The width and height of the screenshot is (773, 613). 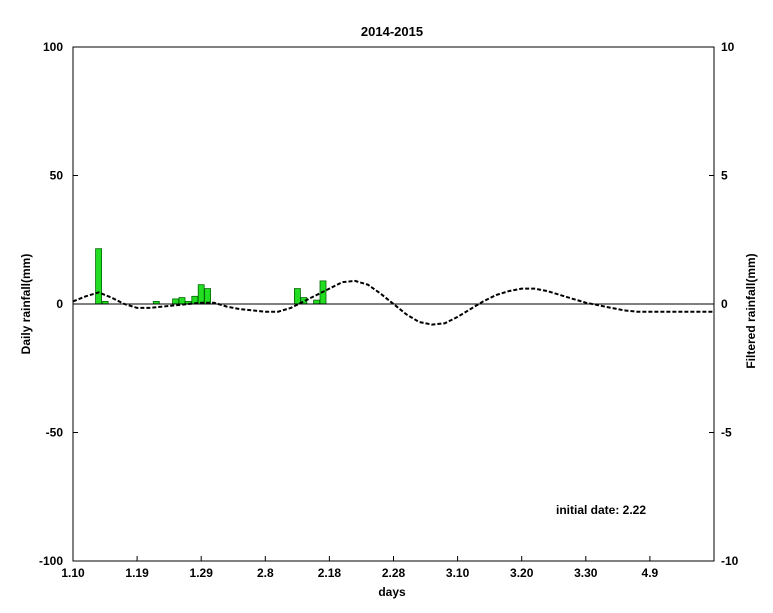 I want to click on x-tick-label: 2.28, so click(x=394, y=573).